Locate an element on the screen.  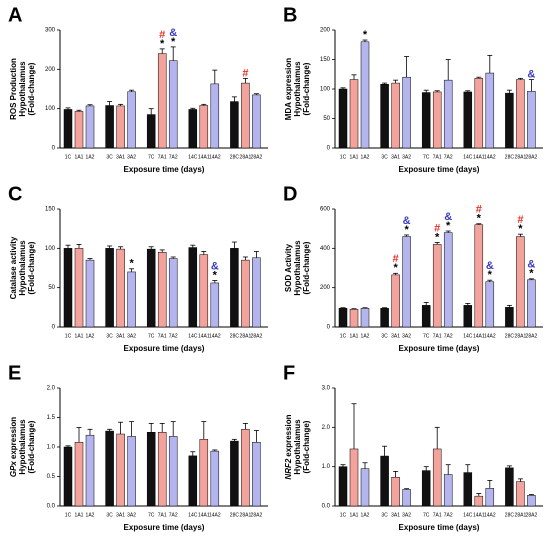
y-axis-label-part: expression is located at coordinates (13, 438).